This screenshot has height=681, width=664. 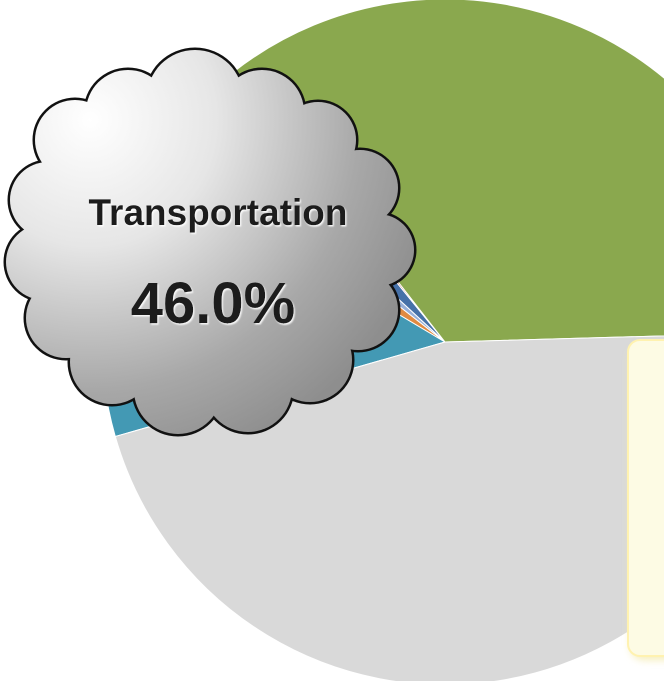 I want to click on annotation-value: 46.0%, so click(x=213, y=303).